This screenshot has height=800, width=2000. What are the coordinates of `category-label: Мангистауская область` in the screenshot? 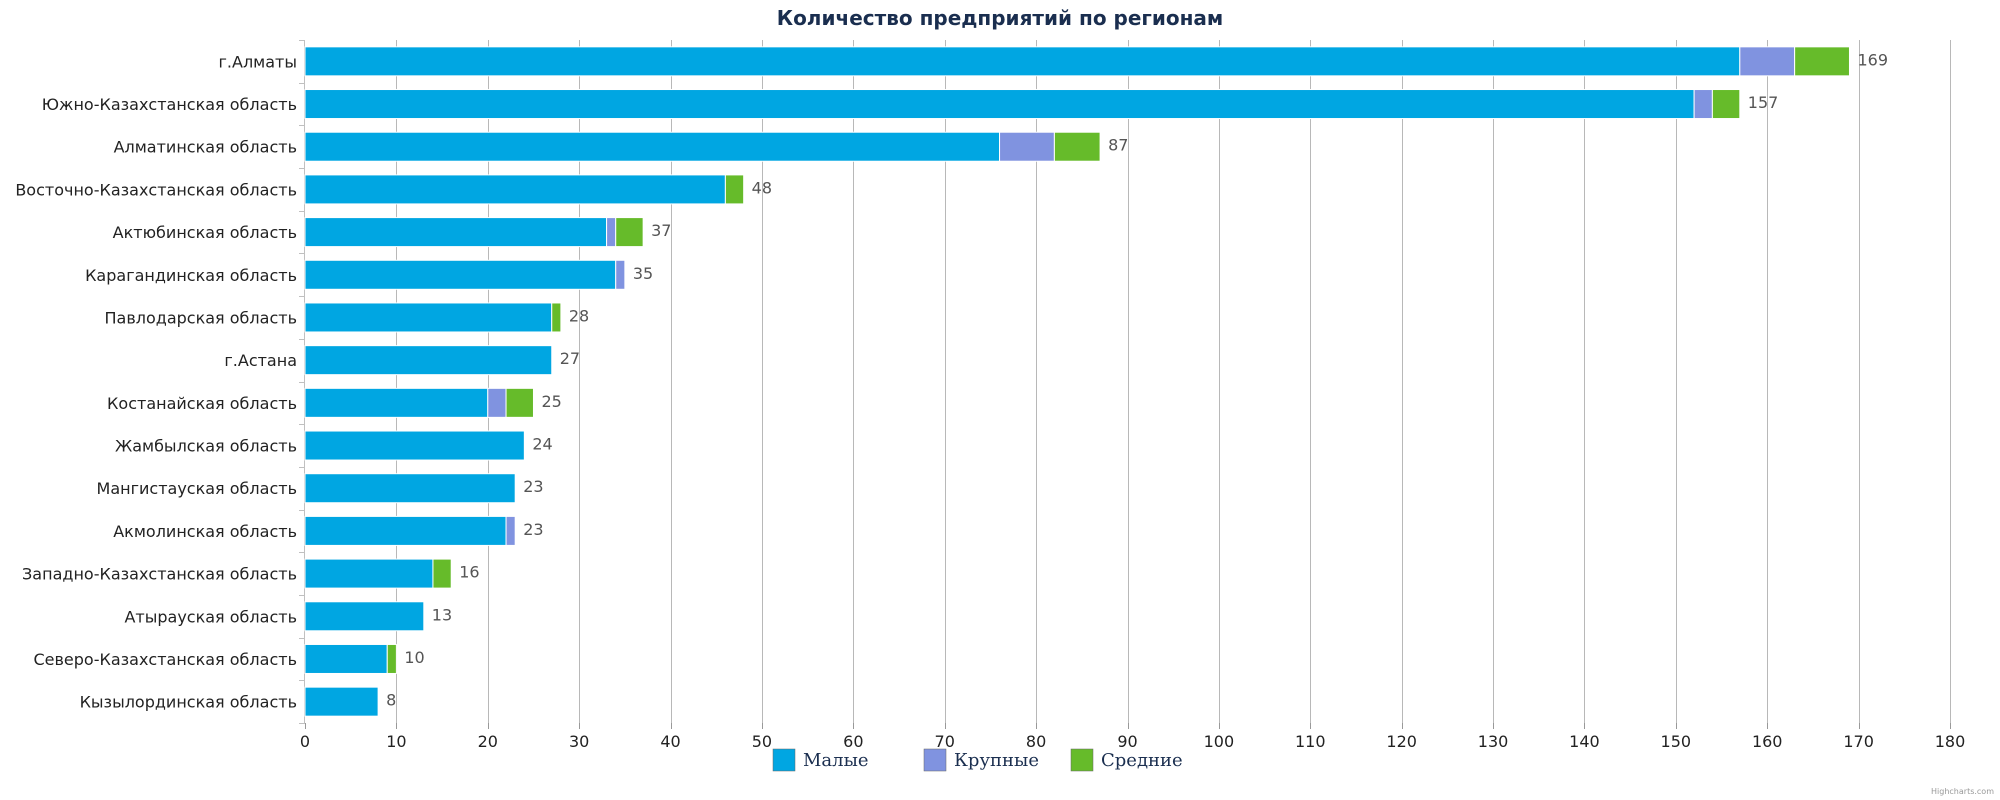 It's located at (197, 488).